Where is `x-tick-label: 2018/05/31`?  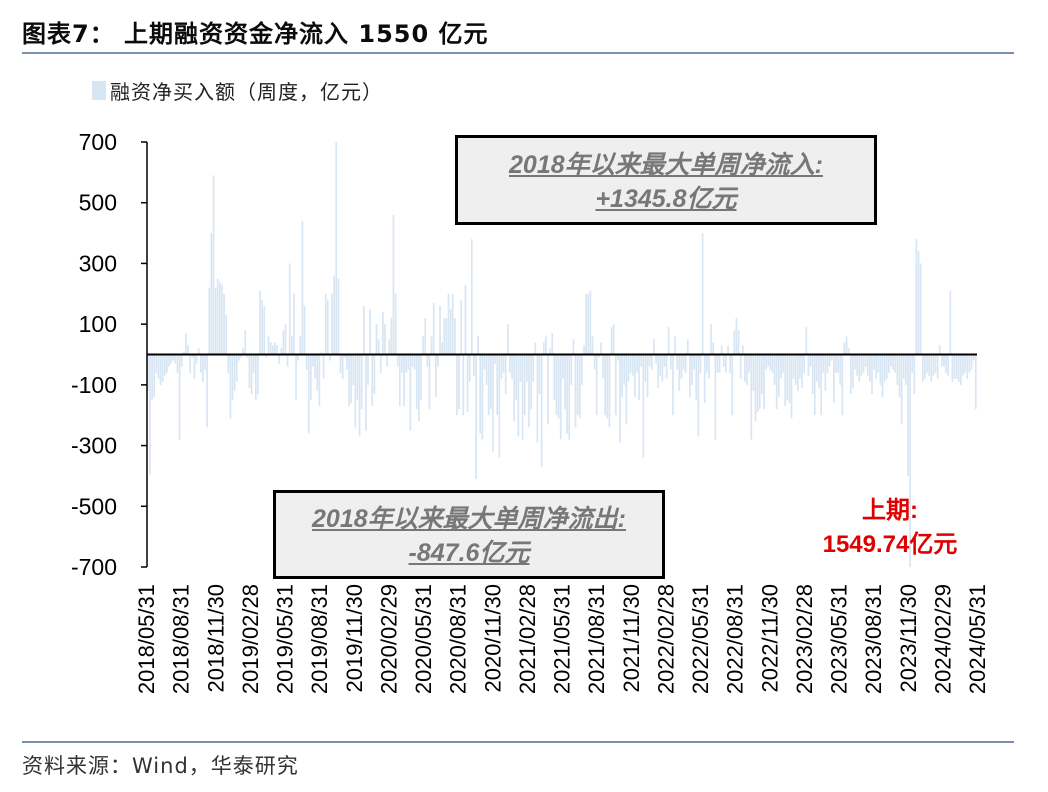 x-tick-label: 2018/05/31 is located at coordinates (146, 639).